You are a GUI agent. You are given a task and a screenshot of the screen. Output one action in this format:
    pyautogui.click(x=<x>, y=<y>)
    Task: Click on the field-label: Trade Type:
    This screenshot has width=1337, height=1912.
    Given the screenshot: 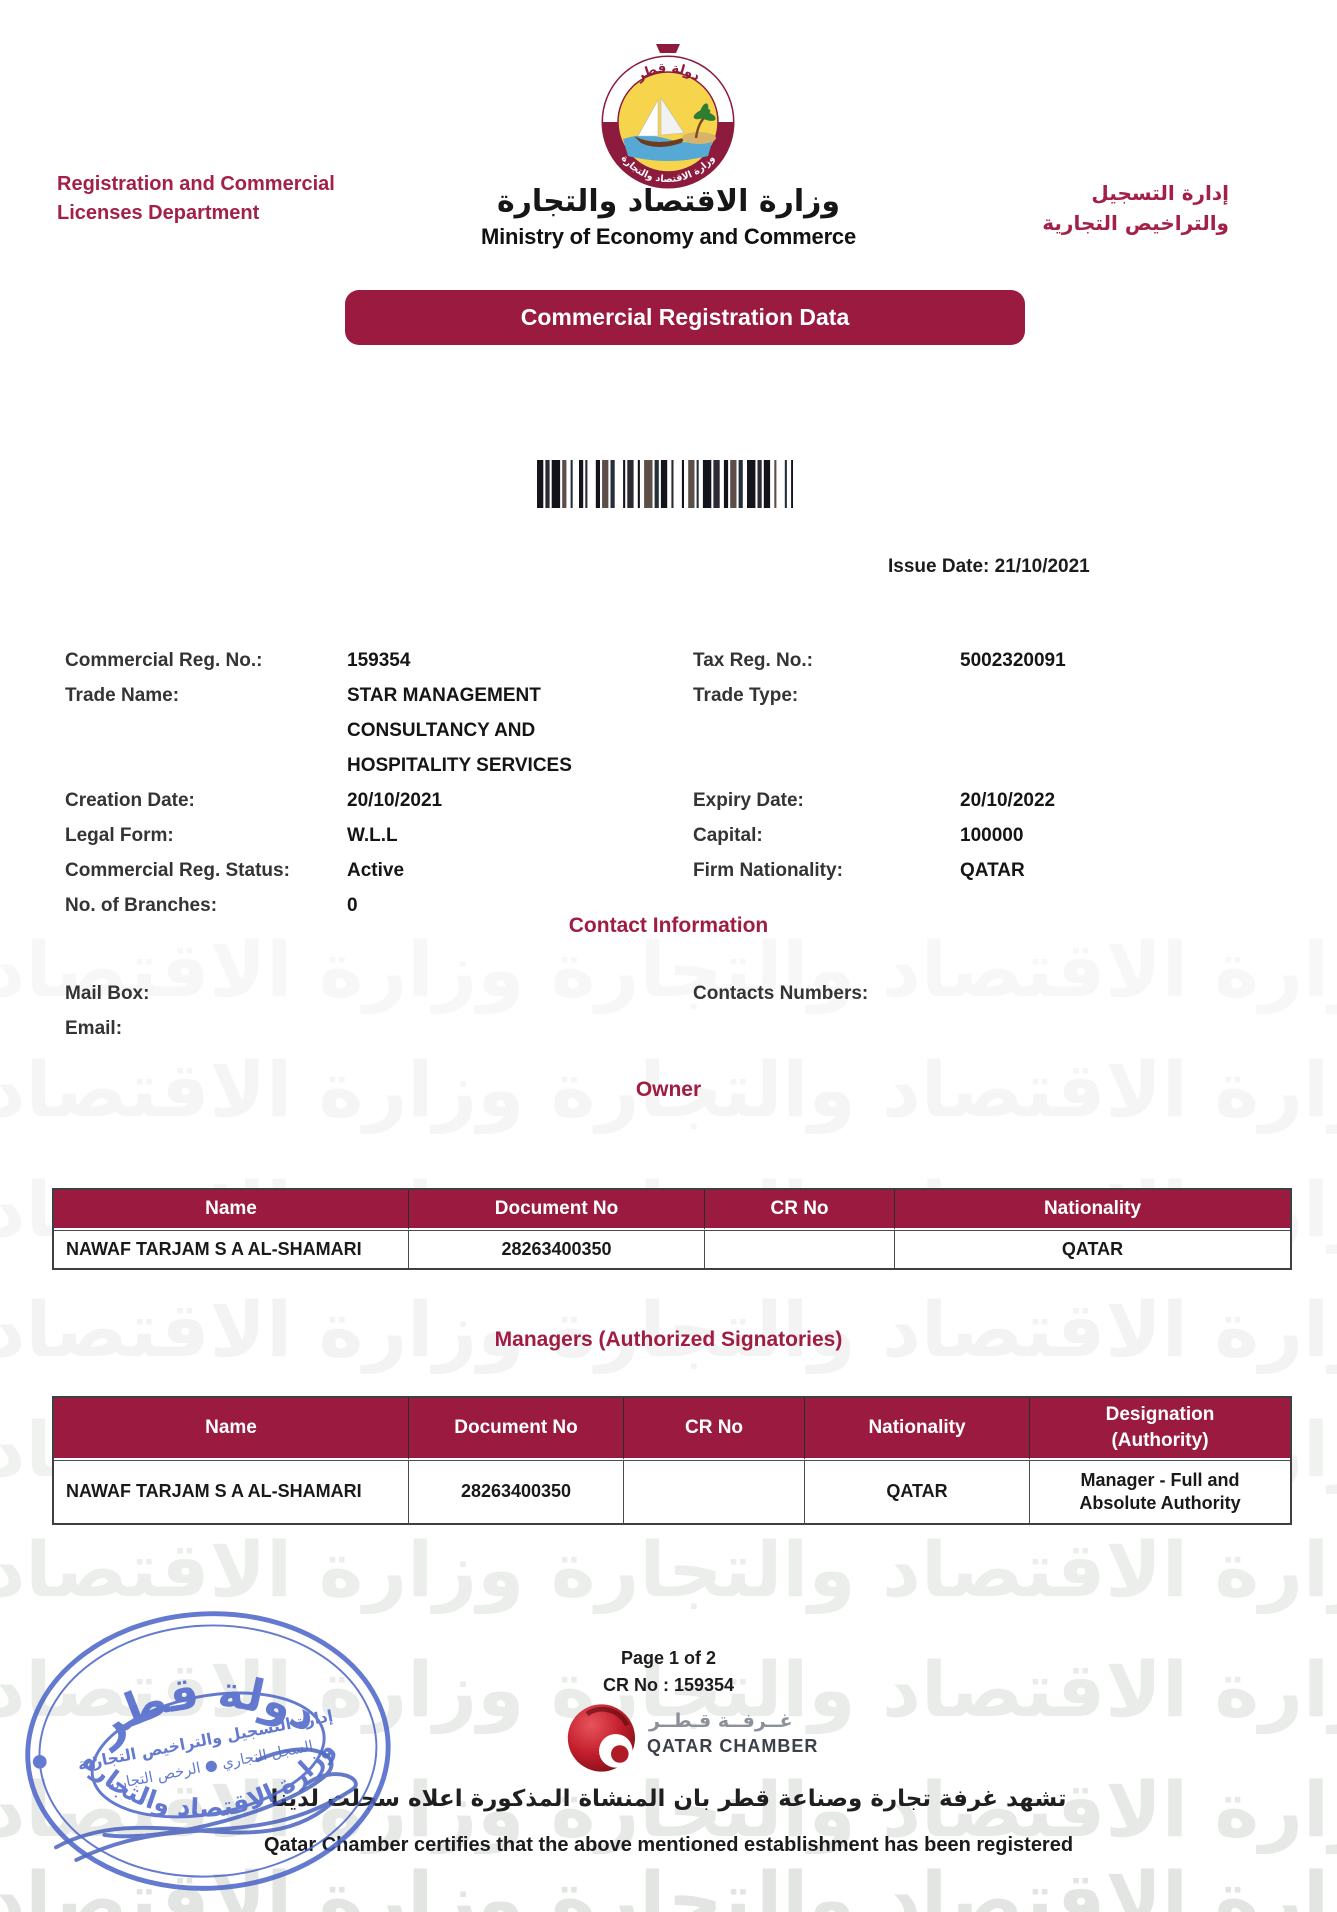 What is the action you would take?
    pyautogui.click(x=746, y=695)
    